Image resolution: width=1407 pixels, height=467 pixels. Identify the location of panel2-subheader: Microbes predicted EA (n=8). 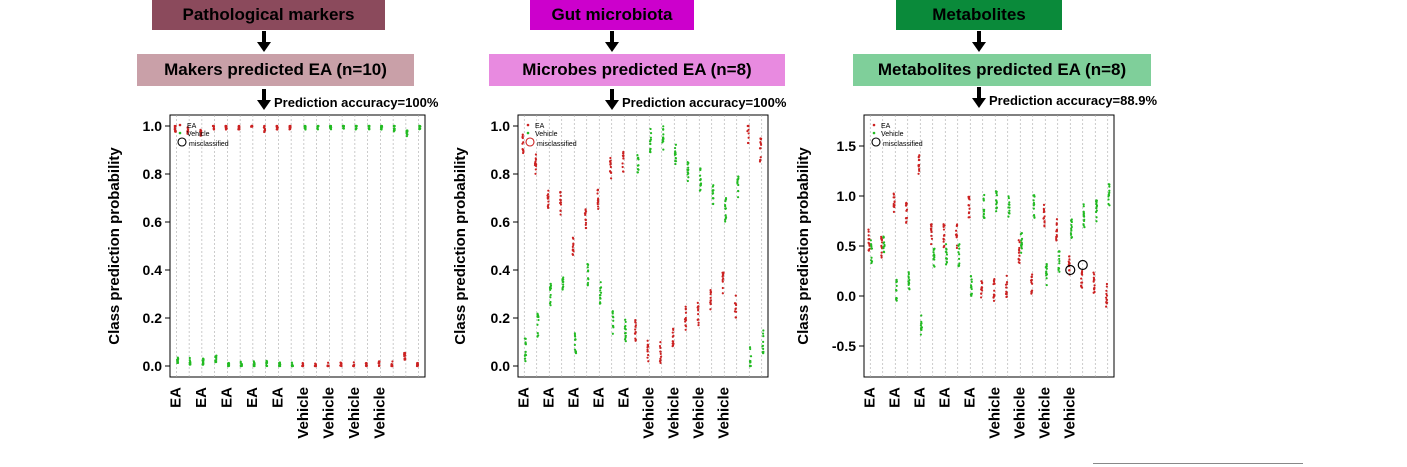
(637, 70).